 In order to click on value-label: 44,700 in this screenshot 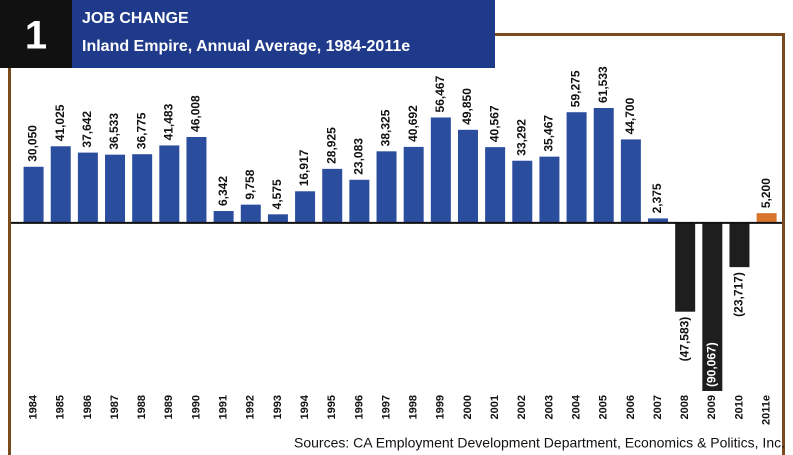, I will do `click(630, 115)`.